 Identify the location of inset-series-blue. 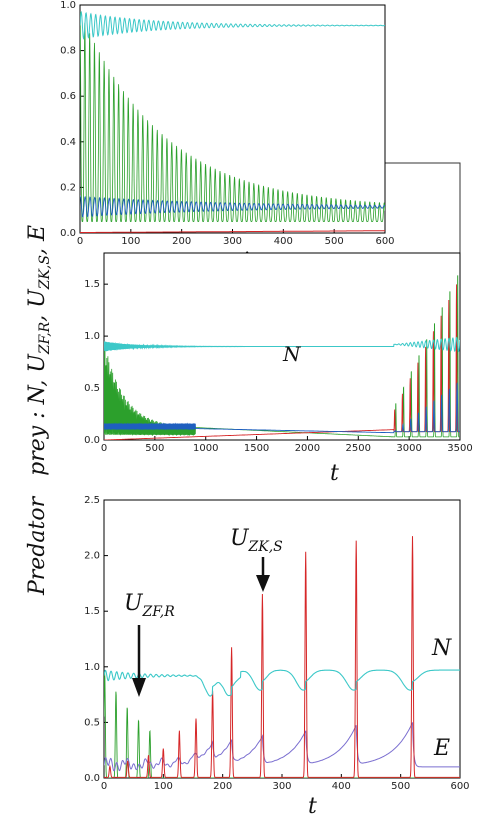
(232, 206).